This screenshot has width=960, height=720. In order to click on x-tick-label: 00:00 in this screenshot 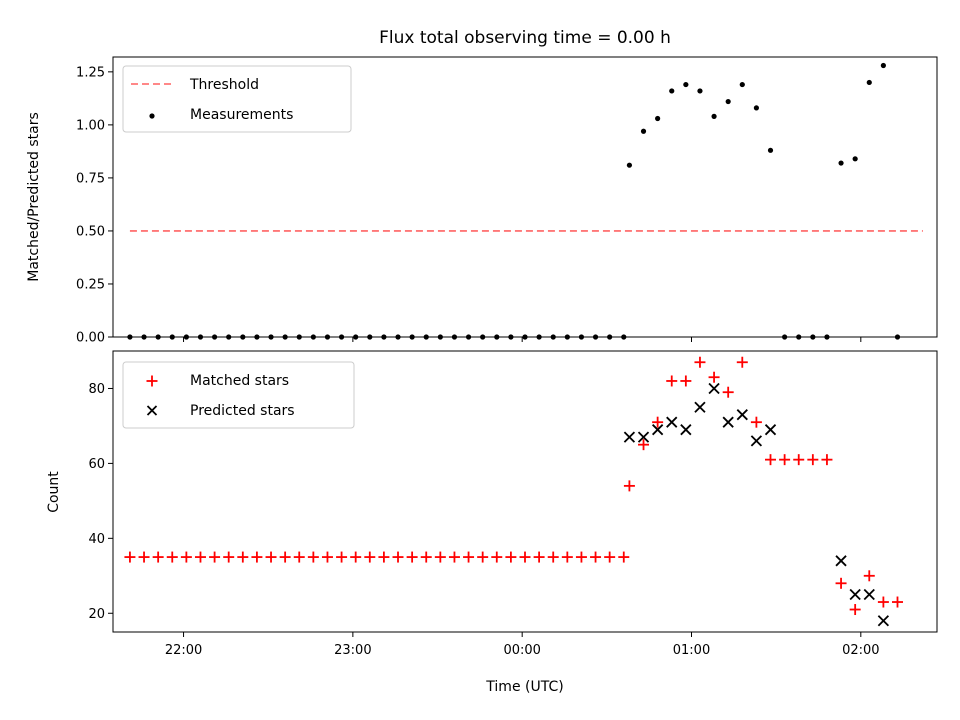, I will do `click(521, 650)`.